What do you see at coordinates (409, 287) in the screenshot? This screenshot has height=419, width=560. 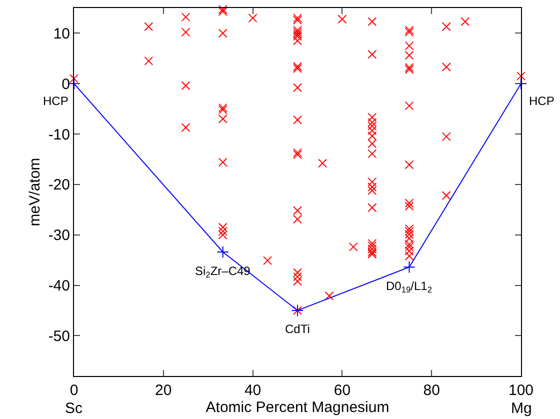 I see `annotation: D0$_{19}$/L1$_{2}$` at bounding box center [409, 287].